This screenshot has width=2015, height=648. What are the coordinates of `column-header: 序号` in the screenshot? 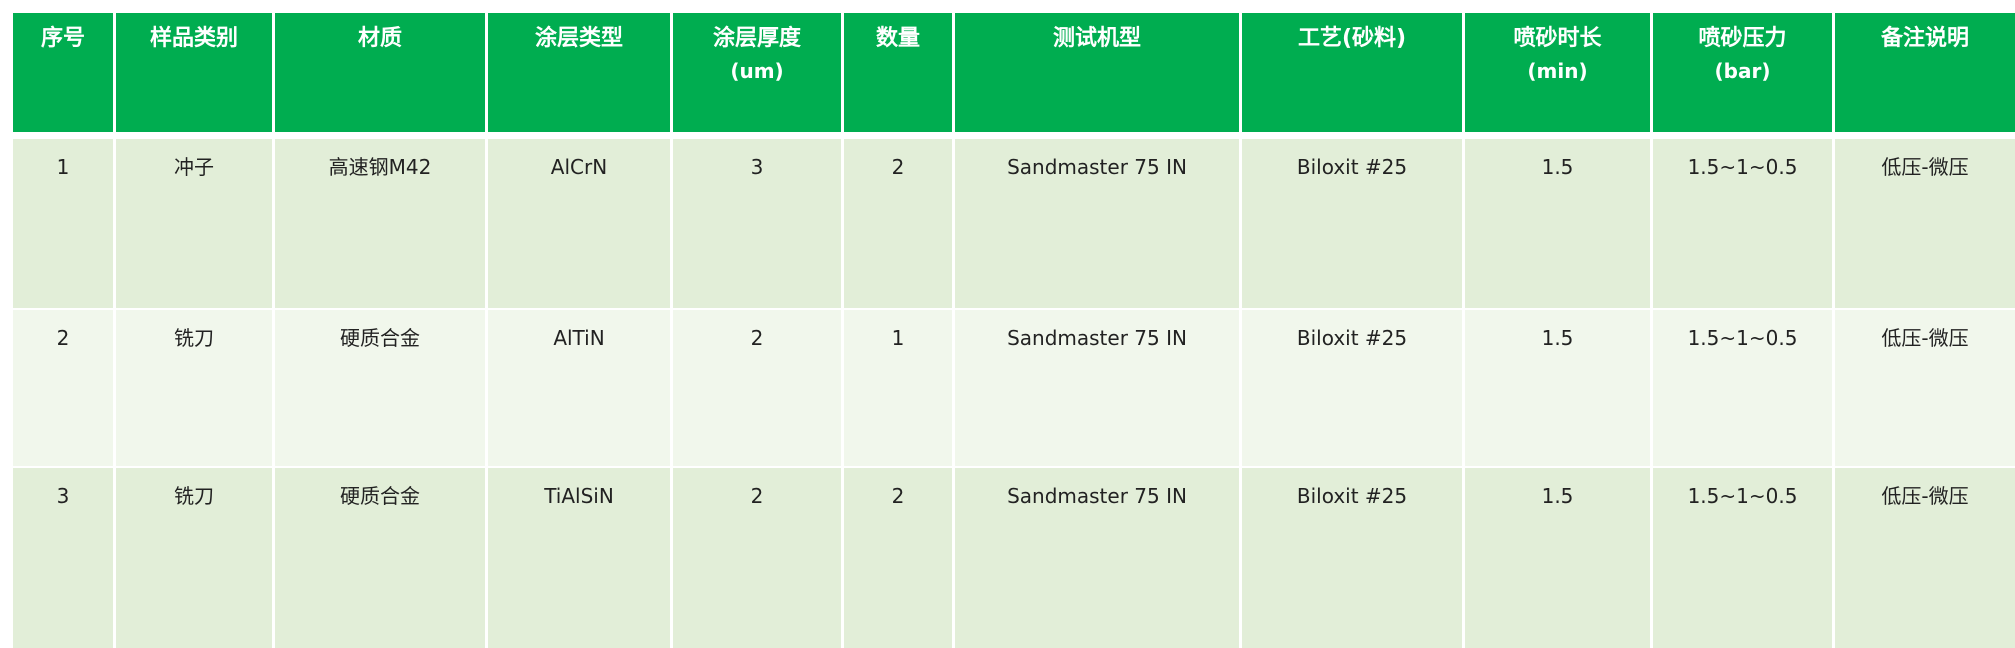 It's located at (63, 76).